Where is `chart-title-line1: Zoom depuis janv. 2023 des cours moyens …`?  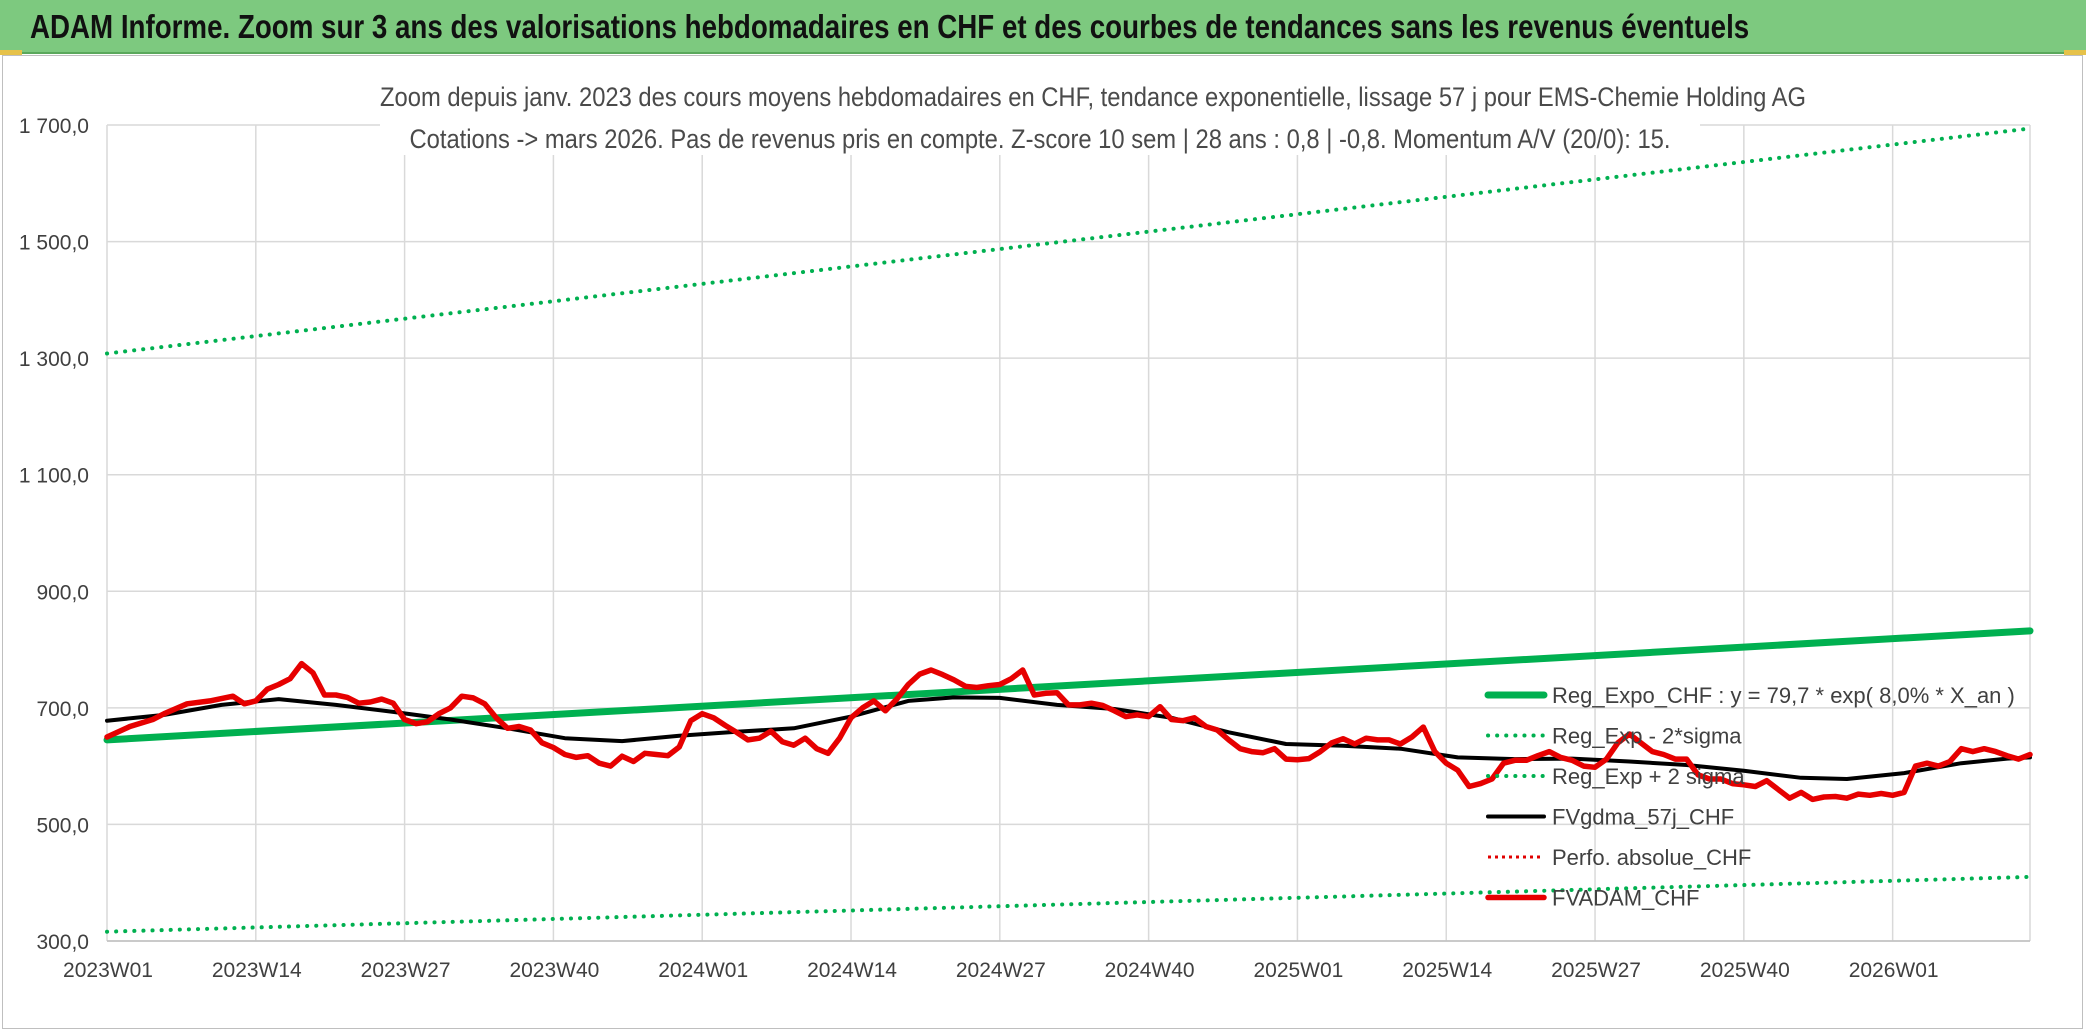
chart-title-line1: Zoom depuis janv. 2023 des cours moyens … is located at coordinates (1093, 97).